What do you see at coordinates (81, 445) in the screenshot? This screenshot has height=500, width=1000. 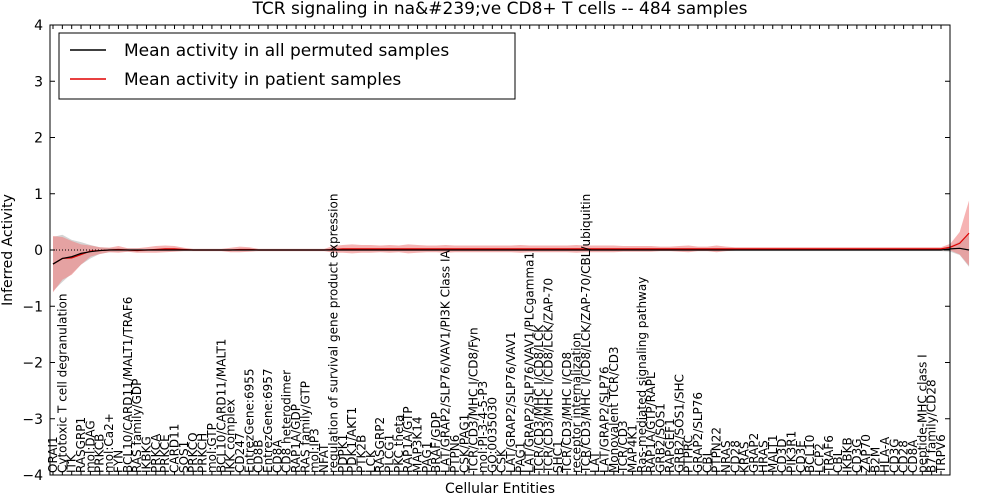 I see `x-tick-label: RASGRP1` at bounding box center [81, 445].